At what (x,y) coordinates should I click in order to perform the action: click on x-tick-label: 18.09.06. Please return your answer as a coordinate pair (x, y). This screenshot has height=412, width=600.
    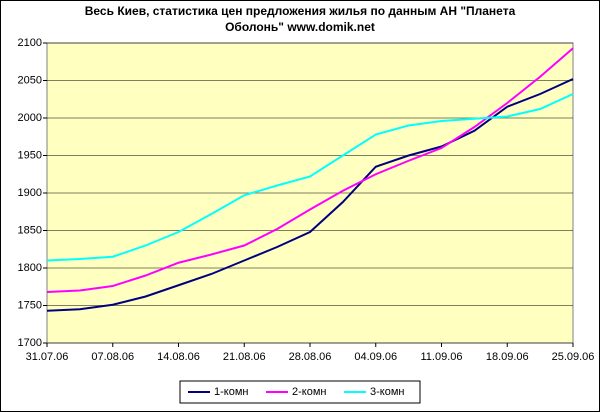
    Looking at the image, I should click on (507, 357).